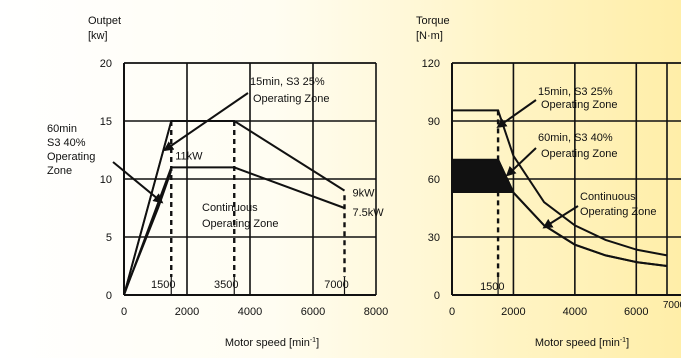  What do you see at coordinates (560, 217) in the screenshot?
I see `annotation-continuous-arrow` at bounding box center [560, 217].